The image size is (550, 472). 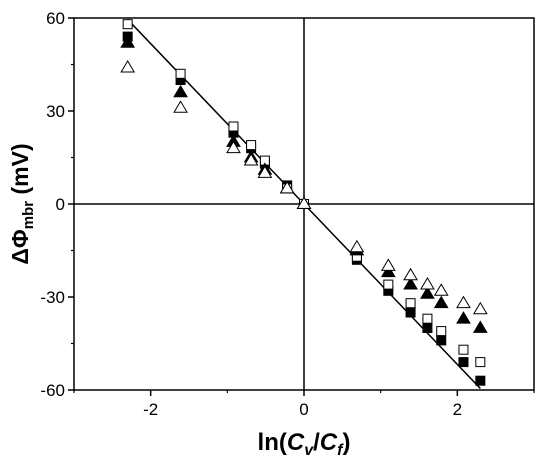 I want to click on x-axis-title-slash: /, so click(x=316, y=442).